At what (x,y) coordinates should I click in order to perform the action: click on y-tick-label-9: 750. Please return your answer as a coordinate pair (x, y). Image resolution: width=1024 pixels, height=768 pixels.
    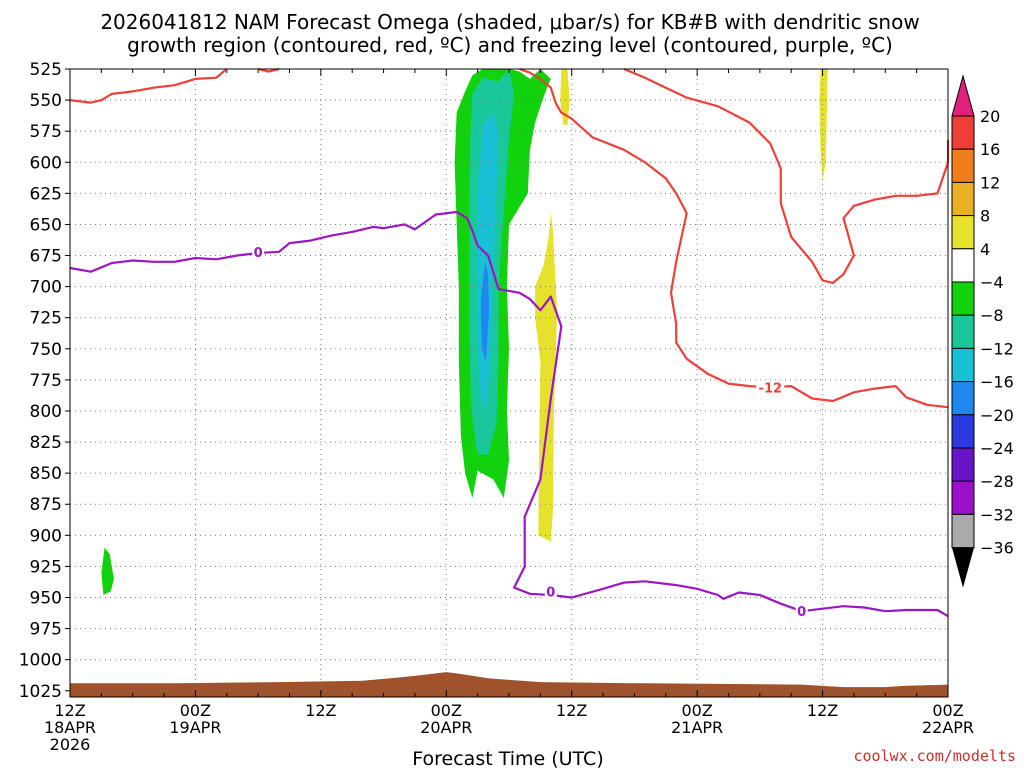
    Looking at the image, I should click on (46, 350).